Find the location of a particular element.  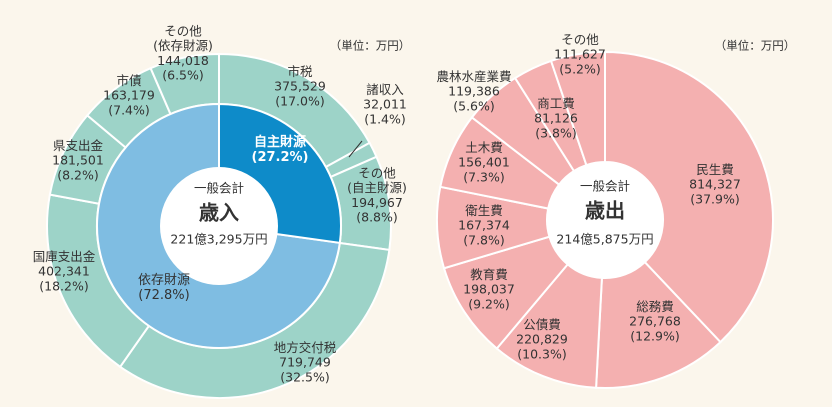

revenue-label-2-line-1: (自主財源) is located at coordinates (377, 187).